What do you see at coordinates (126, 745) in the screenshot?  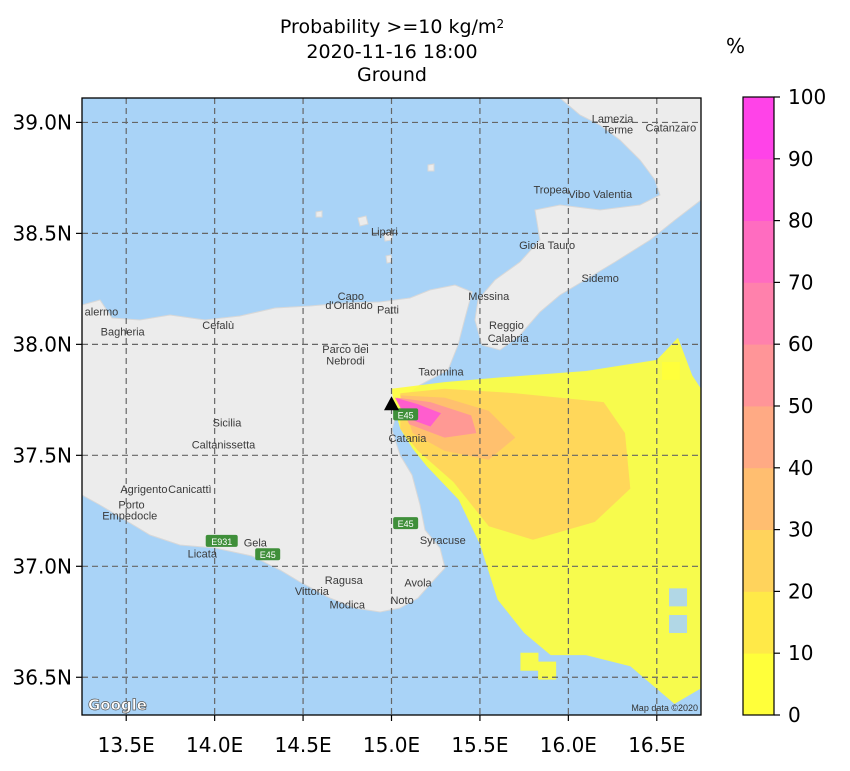 I see `lon-tick-label: 13.5E` at bounding box center [126, 745].